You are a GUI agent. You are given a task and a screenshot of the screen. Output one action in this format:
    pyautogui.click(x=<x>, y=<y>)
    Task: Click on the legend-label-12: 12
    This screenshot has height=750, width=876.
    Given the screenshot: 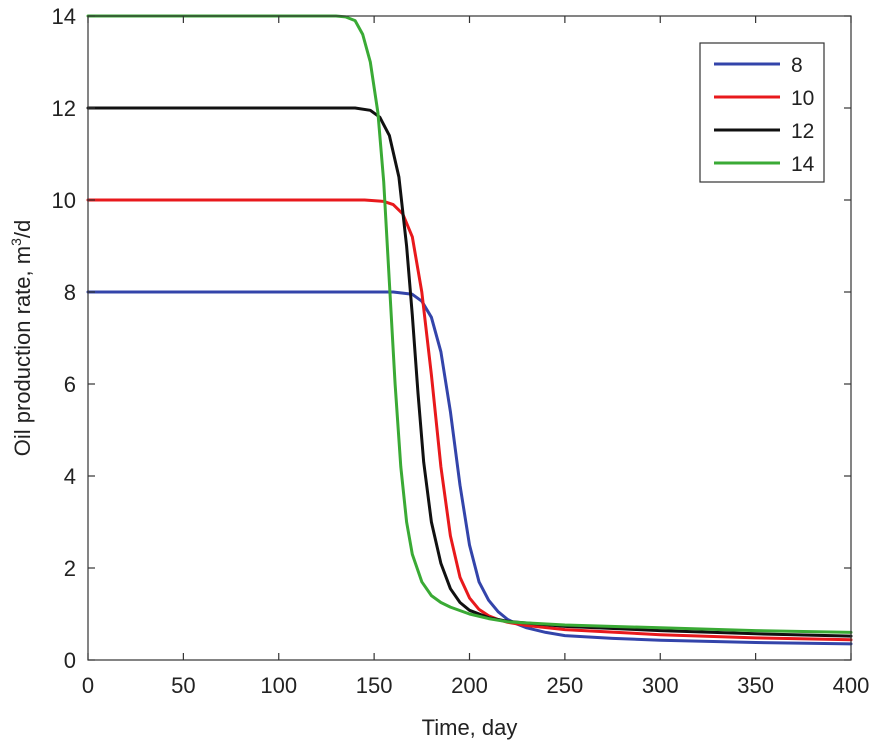 What is the action you would take?
    pyautogui.click(x=802, y=131)
    